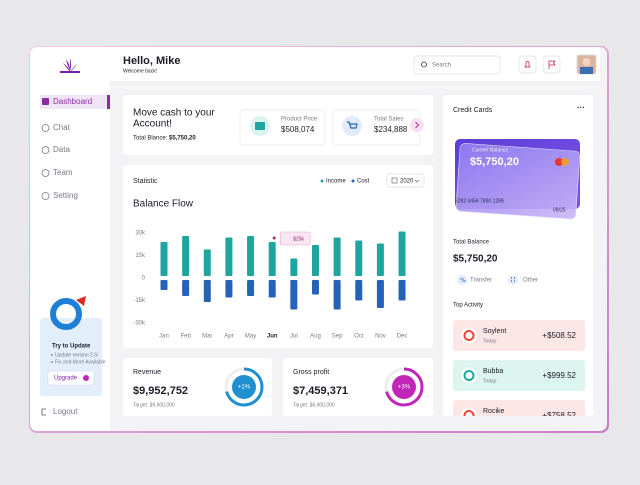 Image resolution: width=640 pixels, height=485 pixels. I want to click on chart-title: Balance Flow, so click(163, 204).